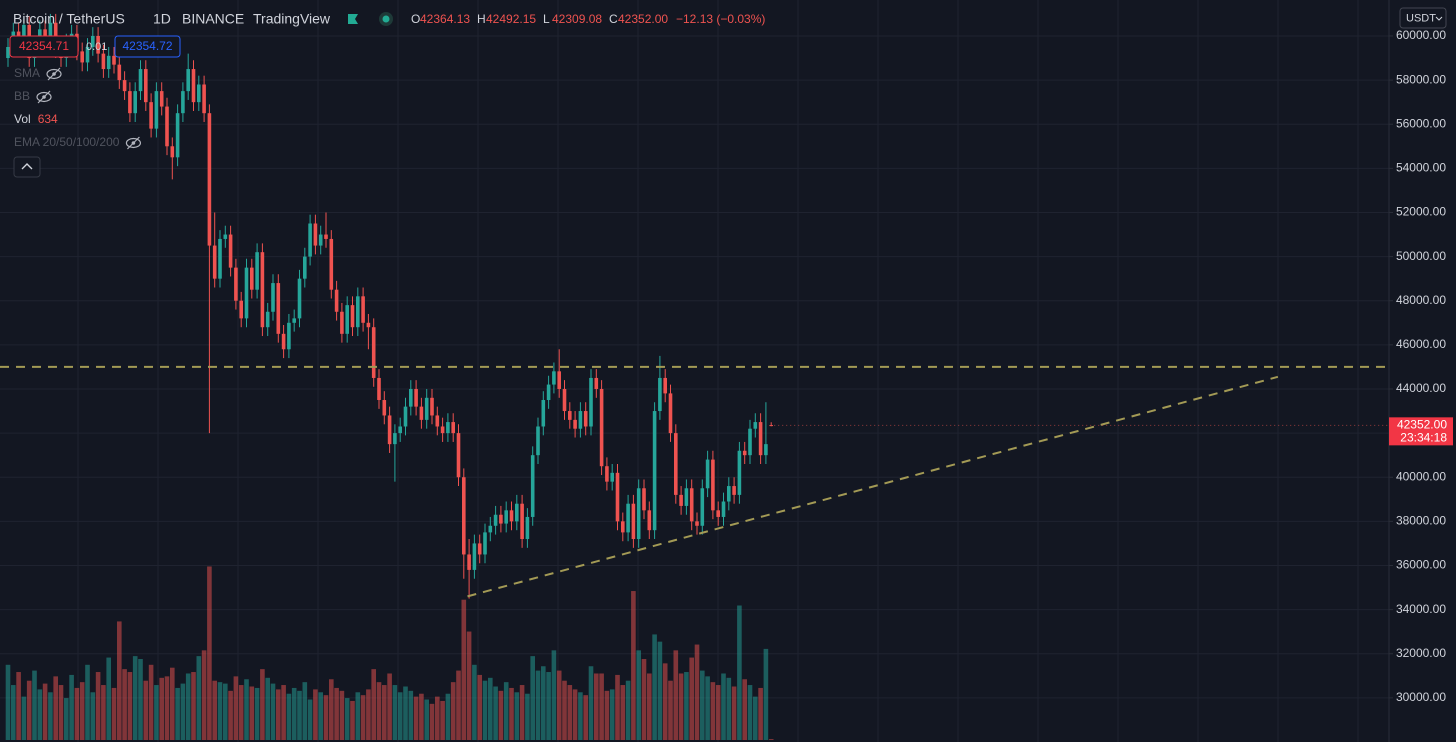 Image resolution: width=1456 pixels, height=742 pixels. I want to click on ask-price: 42354.72, so click(147, 46).